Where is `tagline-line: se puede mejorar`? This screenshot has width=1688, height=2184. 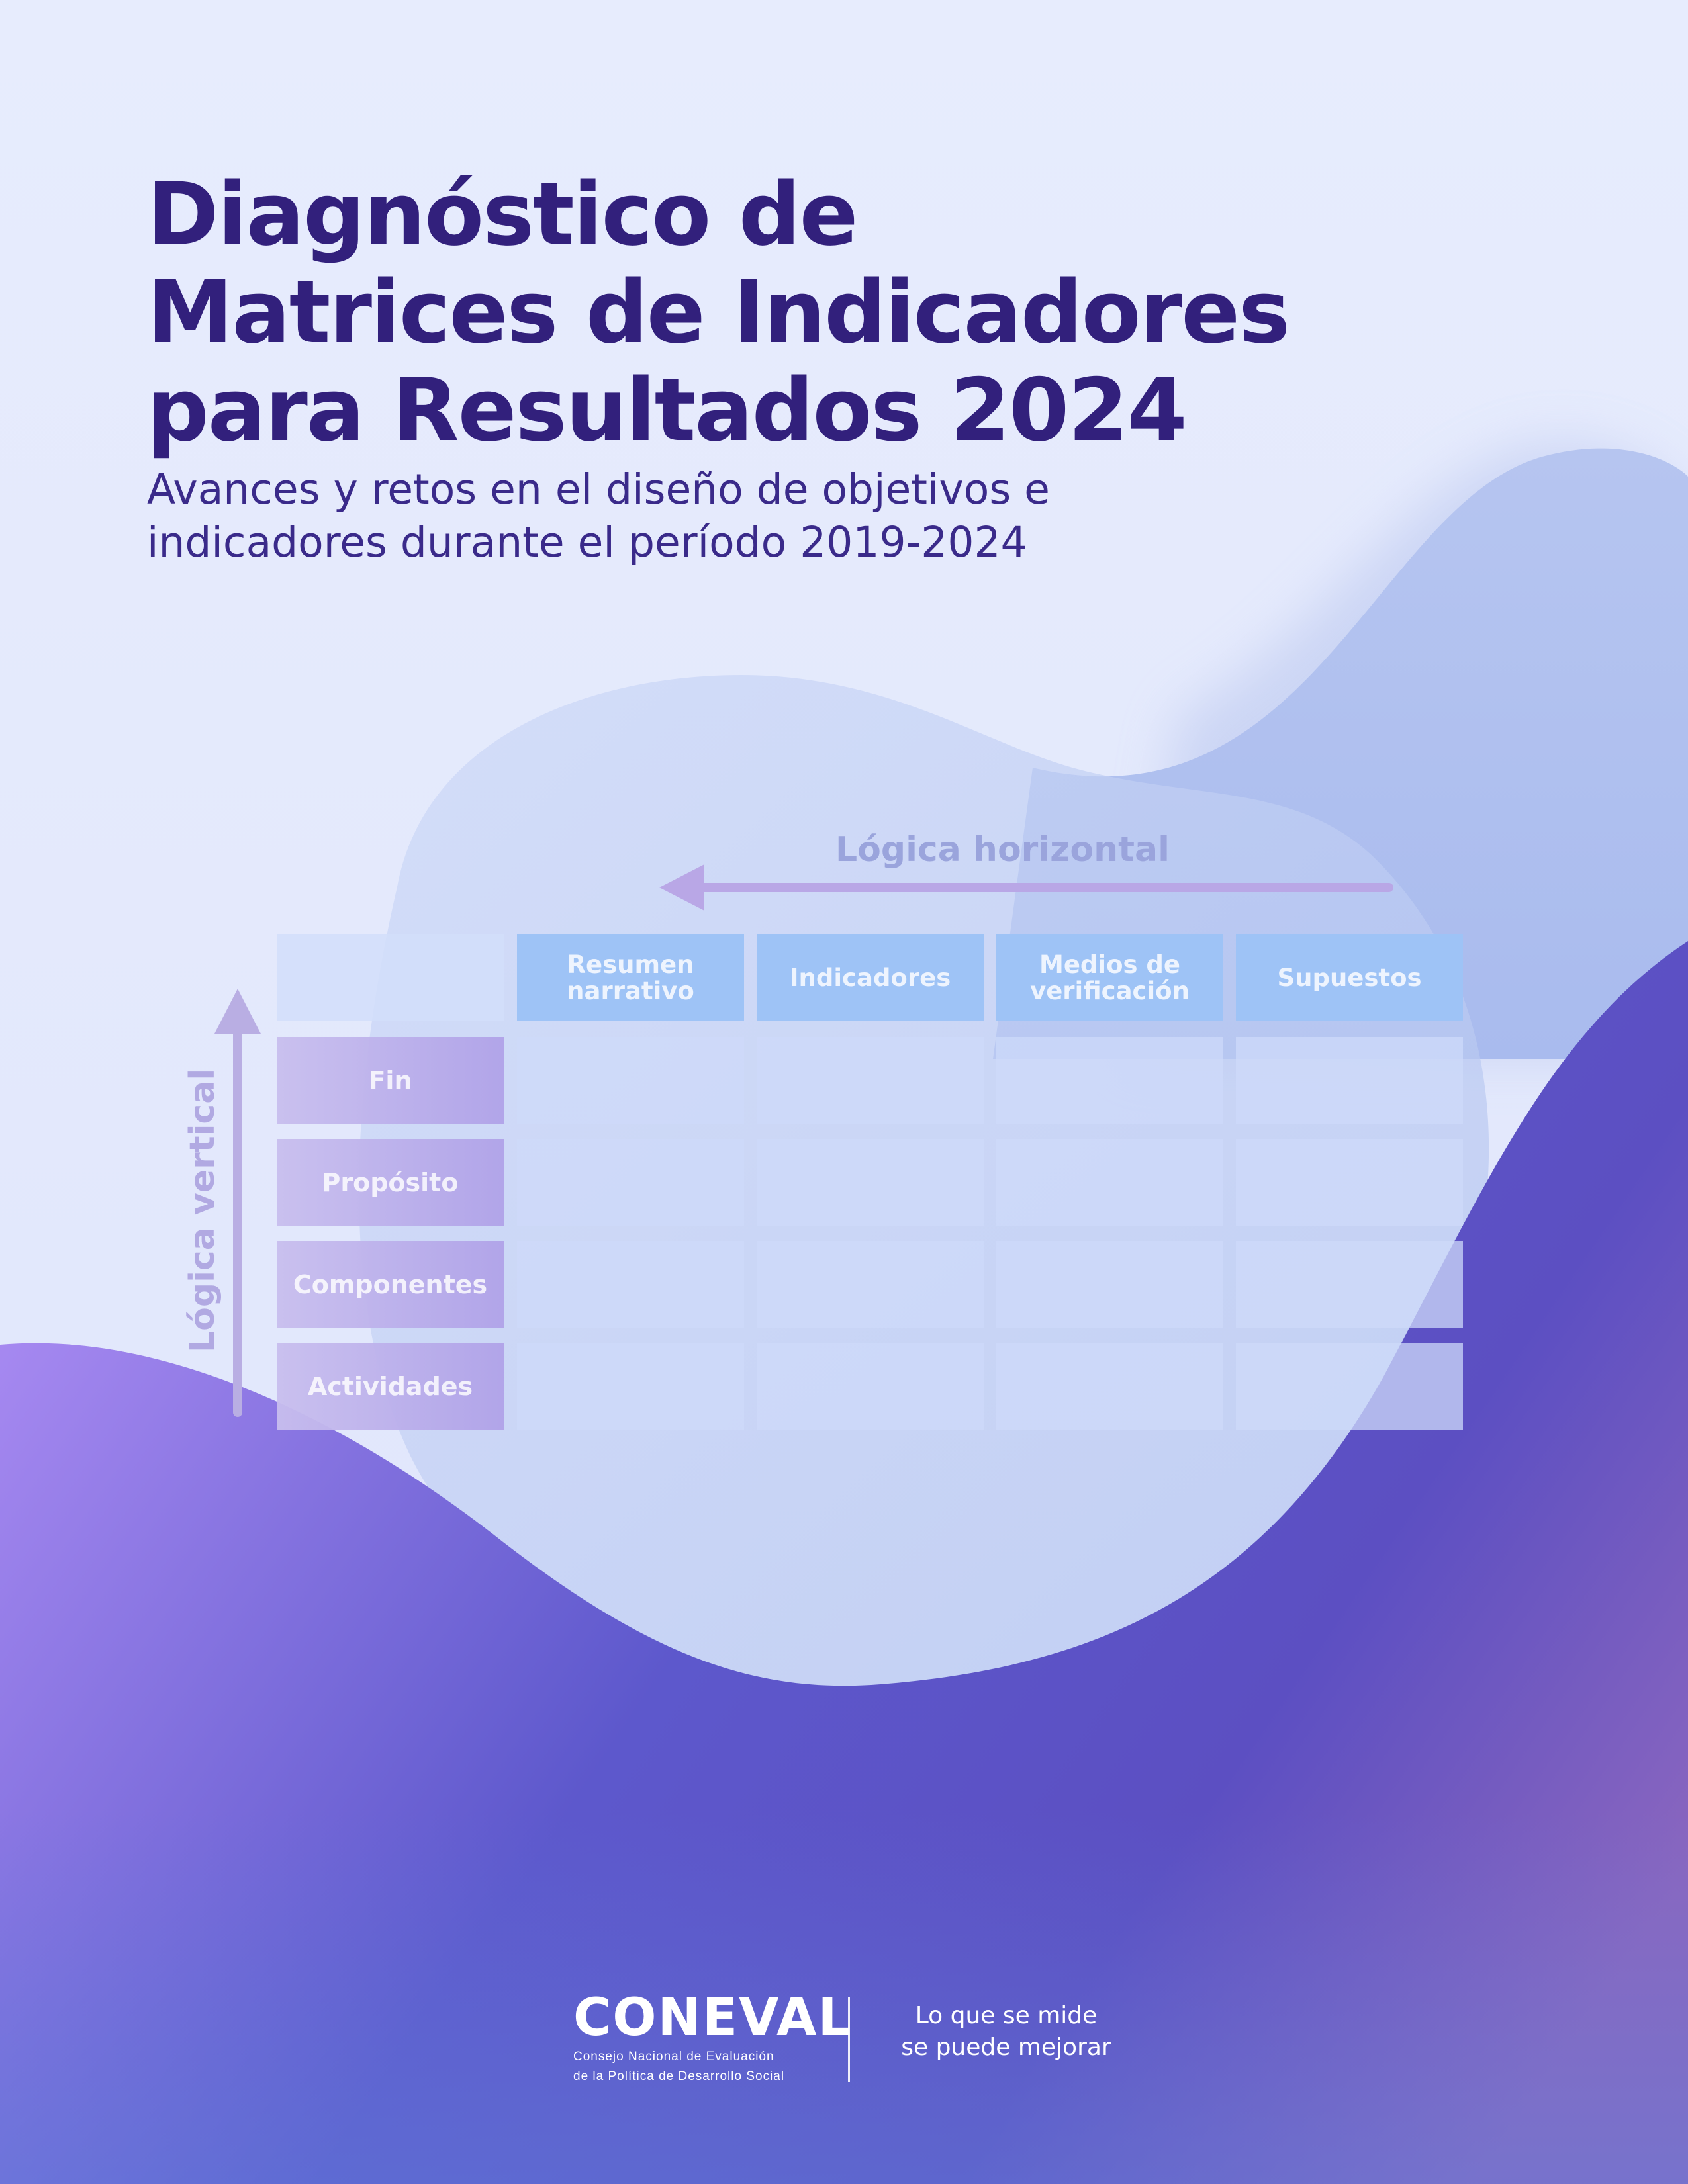
tagline-line: se puede mejorar is located at coordinates (1006, 2048).